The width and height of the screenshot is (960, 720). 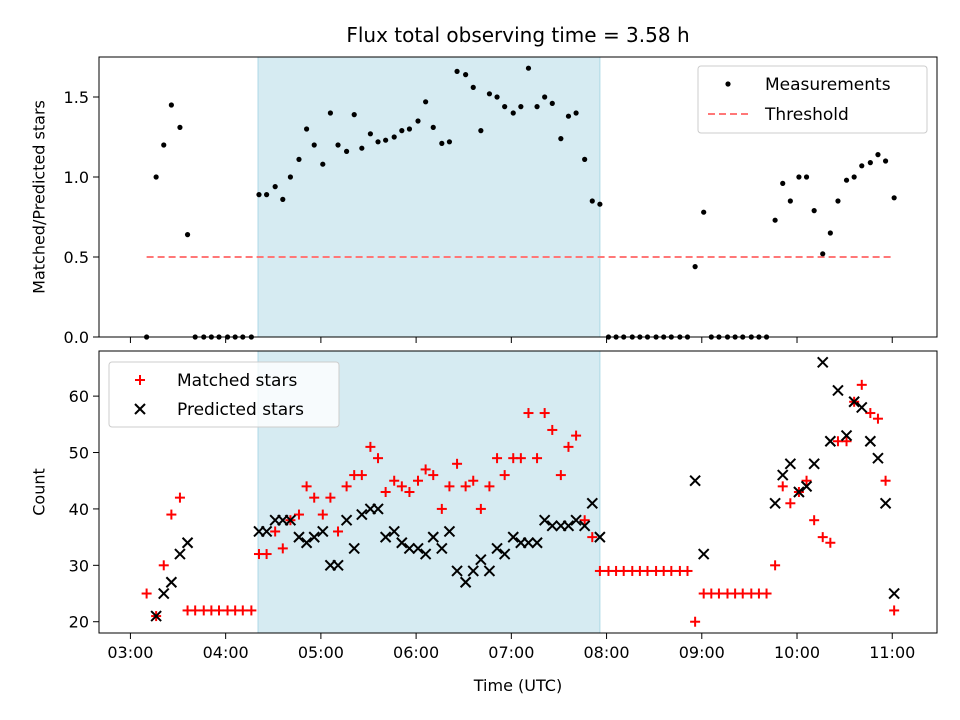 I want to click on legend-marker-measurements, so click(x=728, y=84).